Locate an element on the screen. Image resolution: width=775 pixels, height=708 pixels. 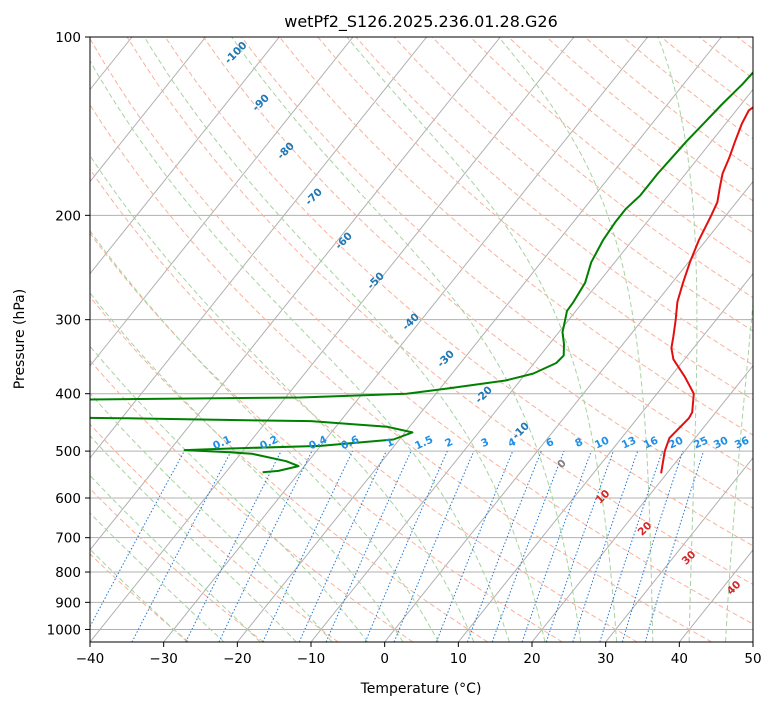
dry-adiabat-label: -30 is located at coordinates (446, 359).